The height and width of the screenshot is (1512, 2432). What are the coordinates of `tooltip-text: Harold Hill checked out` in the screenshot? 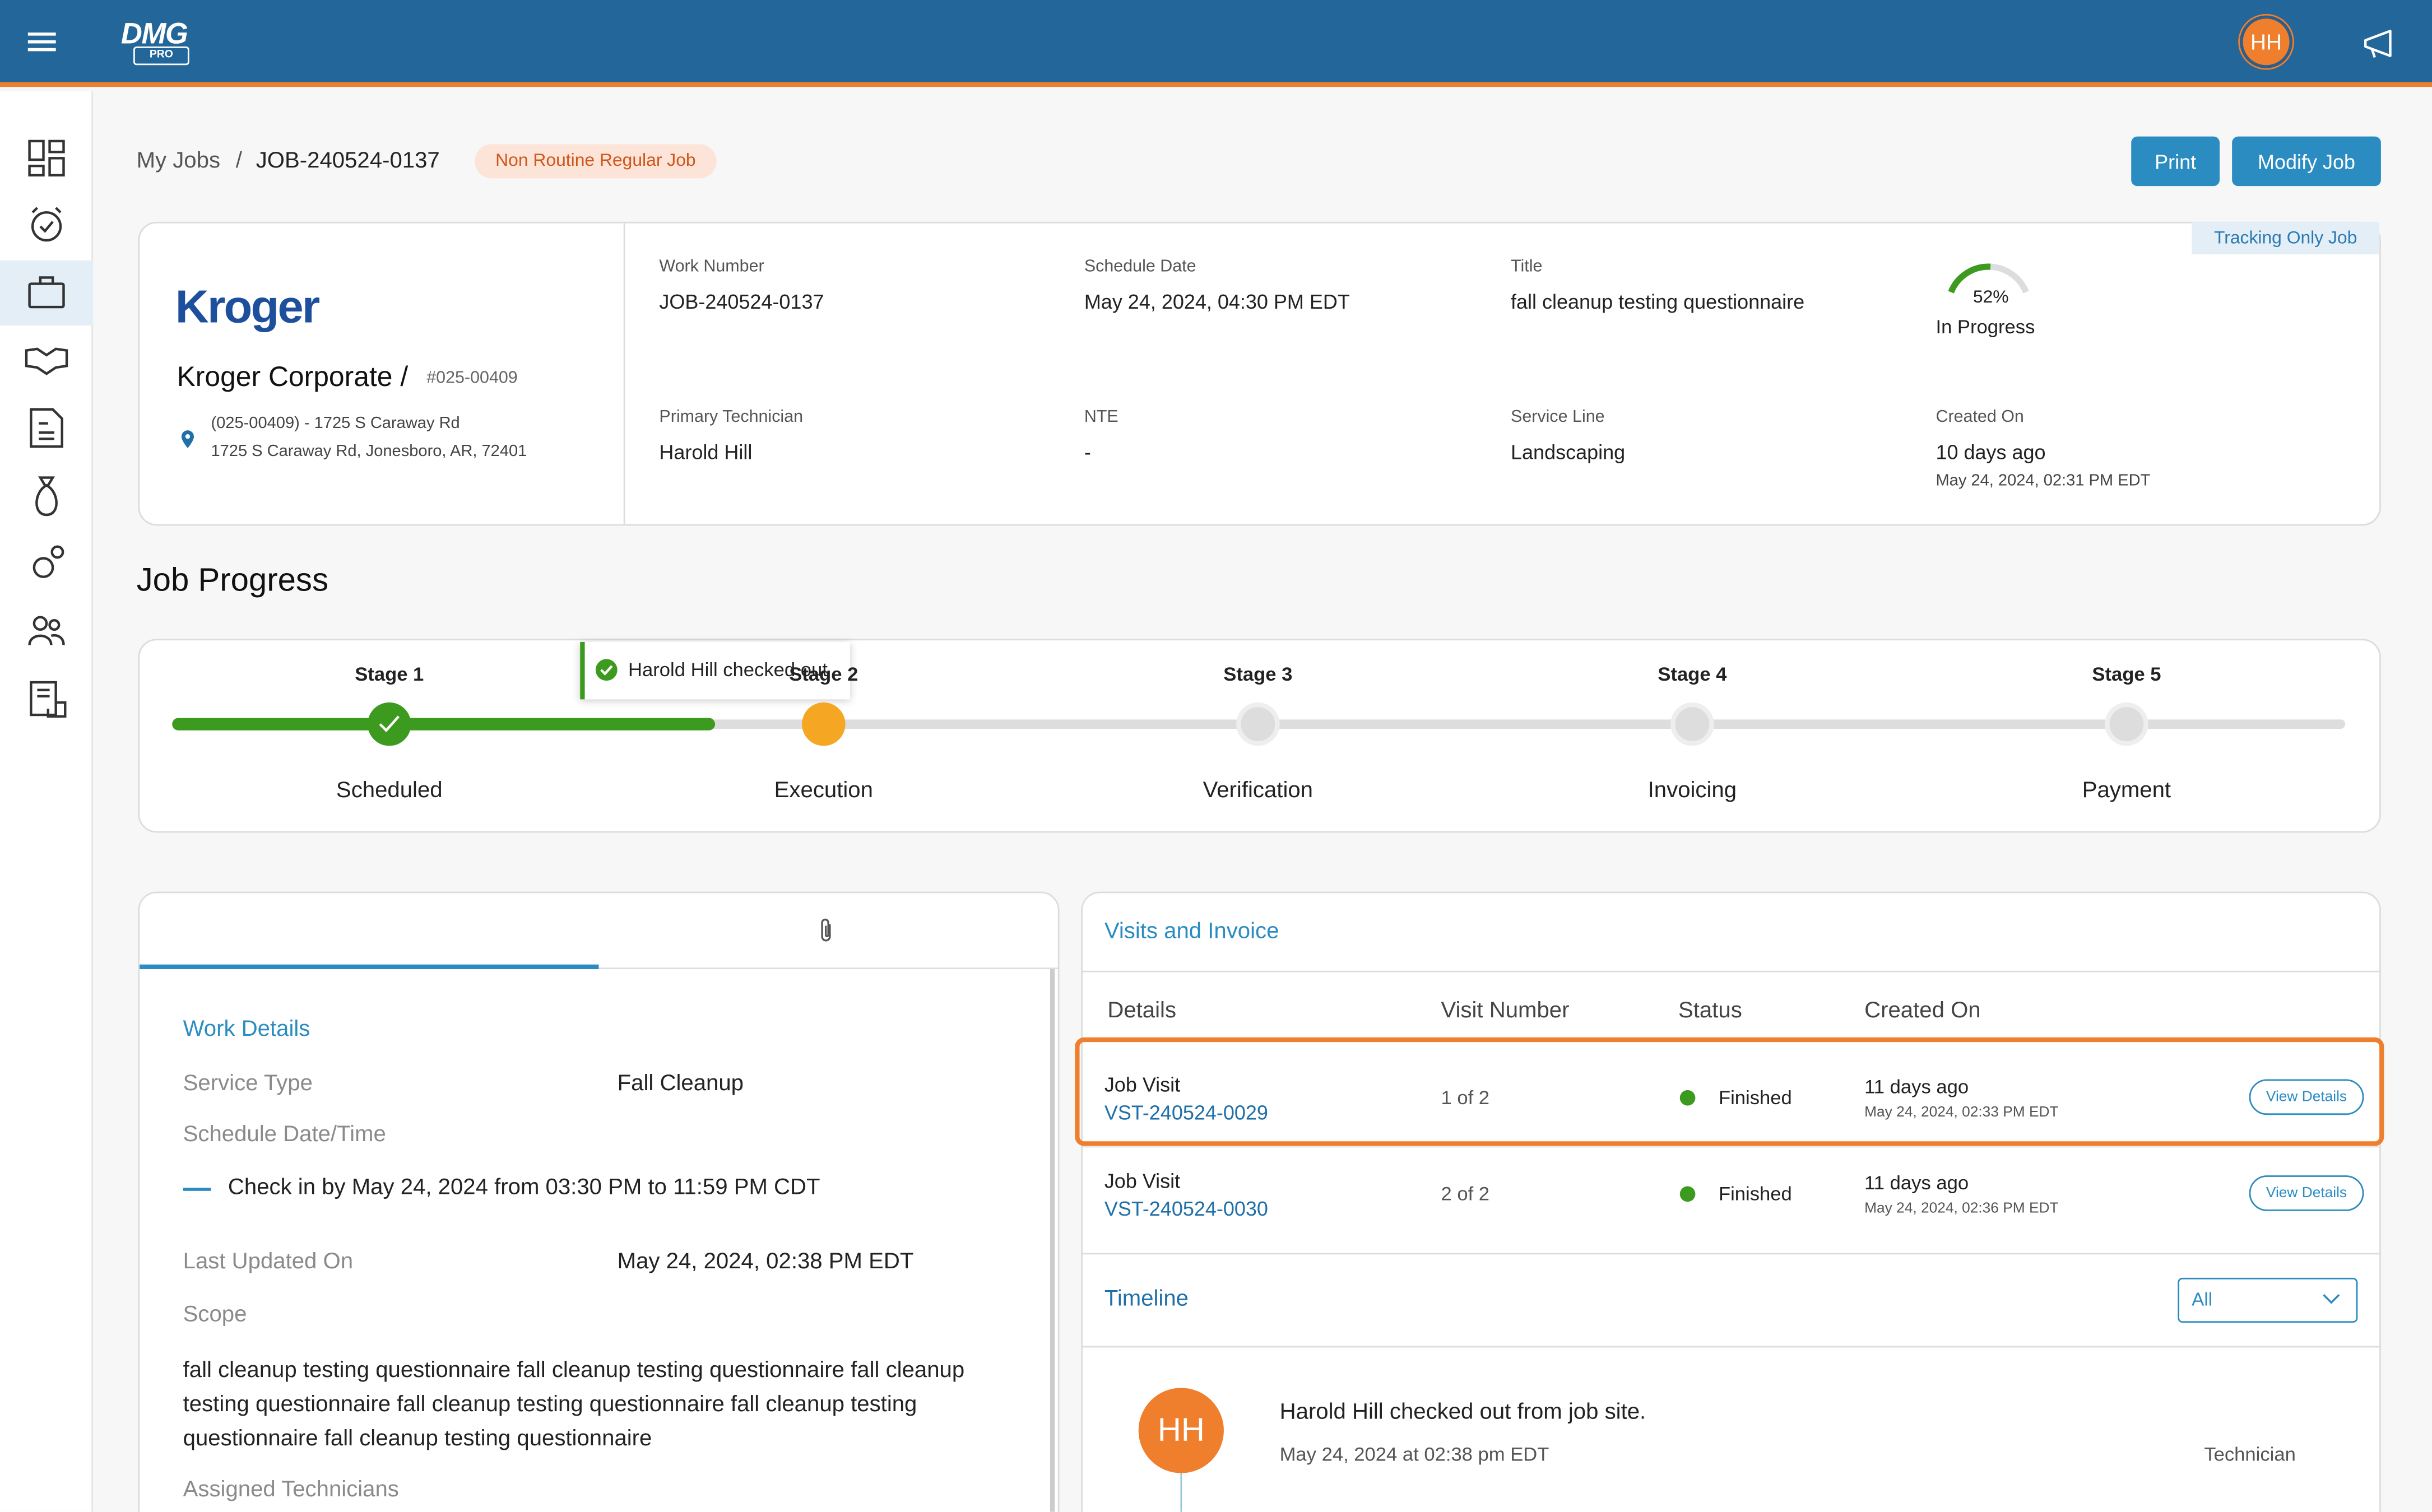 It's located at (728, 670).